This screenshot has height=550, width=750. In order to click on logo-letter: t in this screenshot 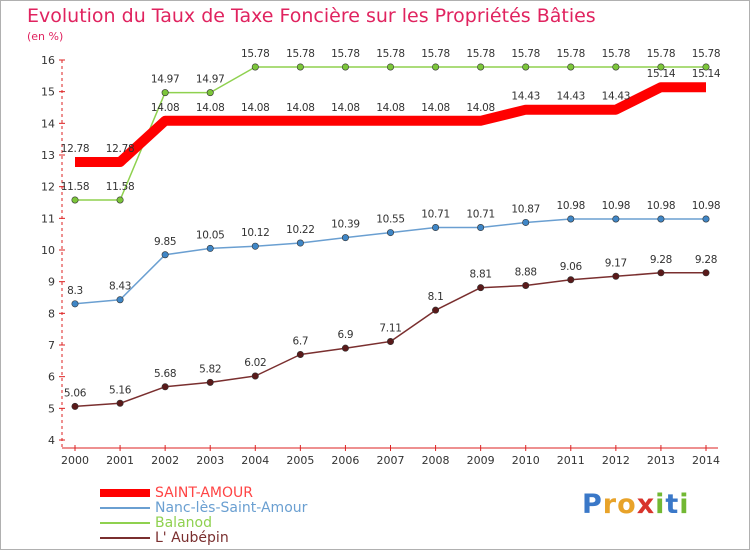, I will do `click(672, 504)`.